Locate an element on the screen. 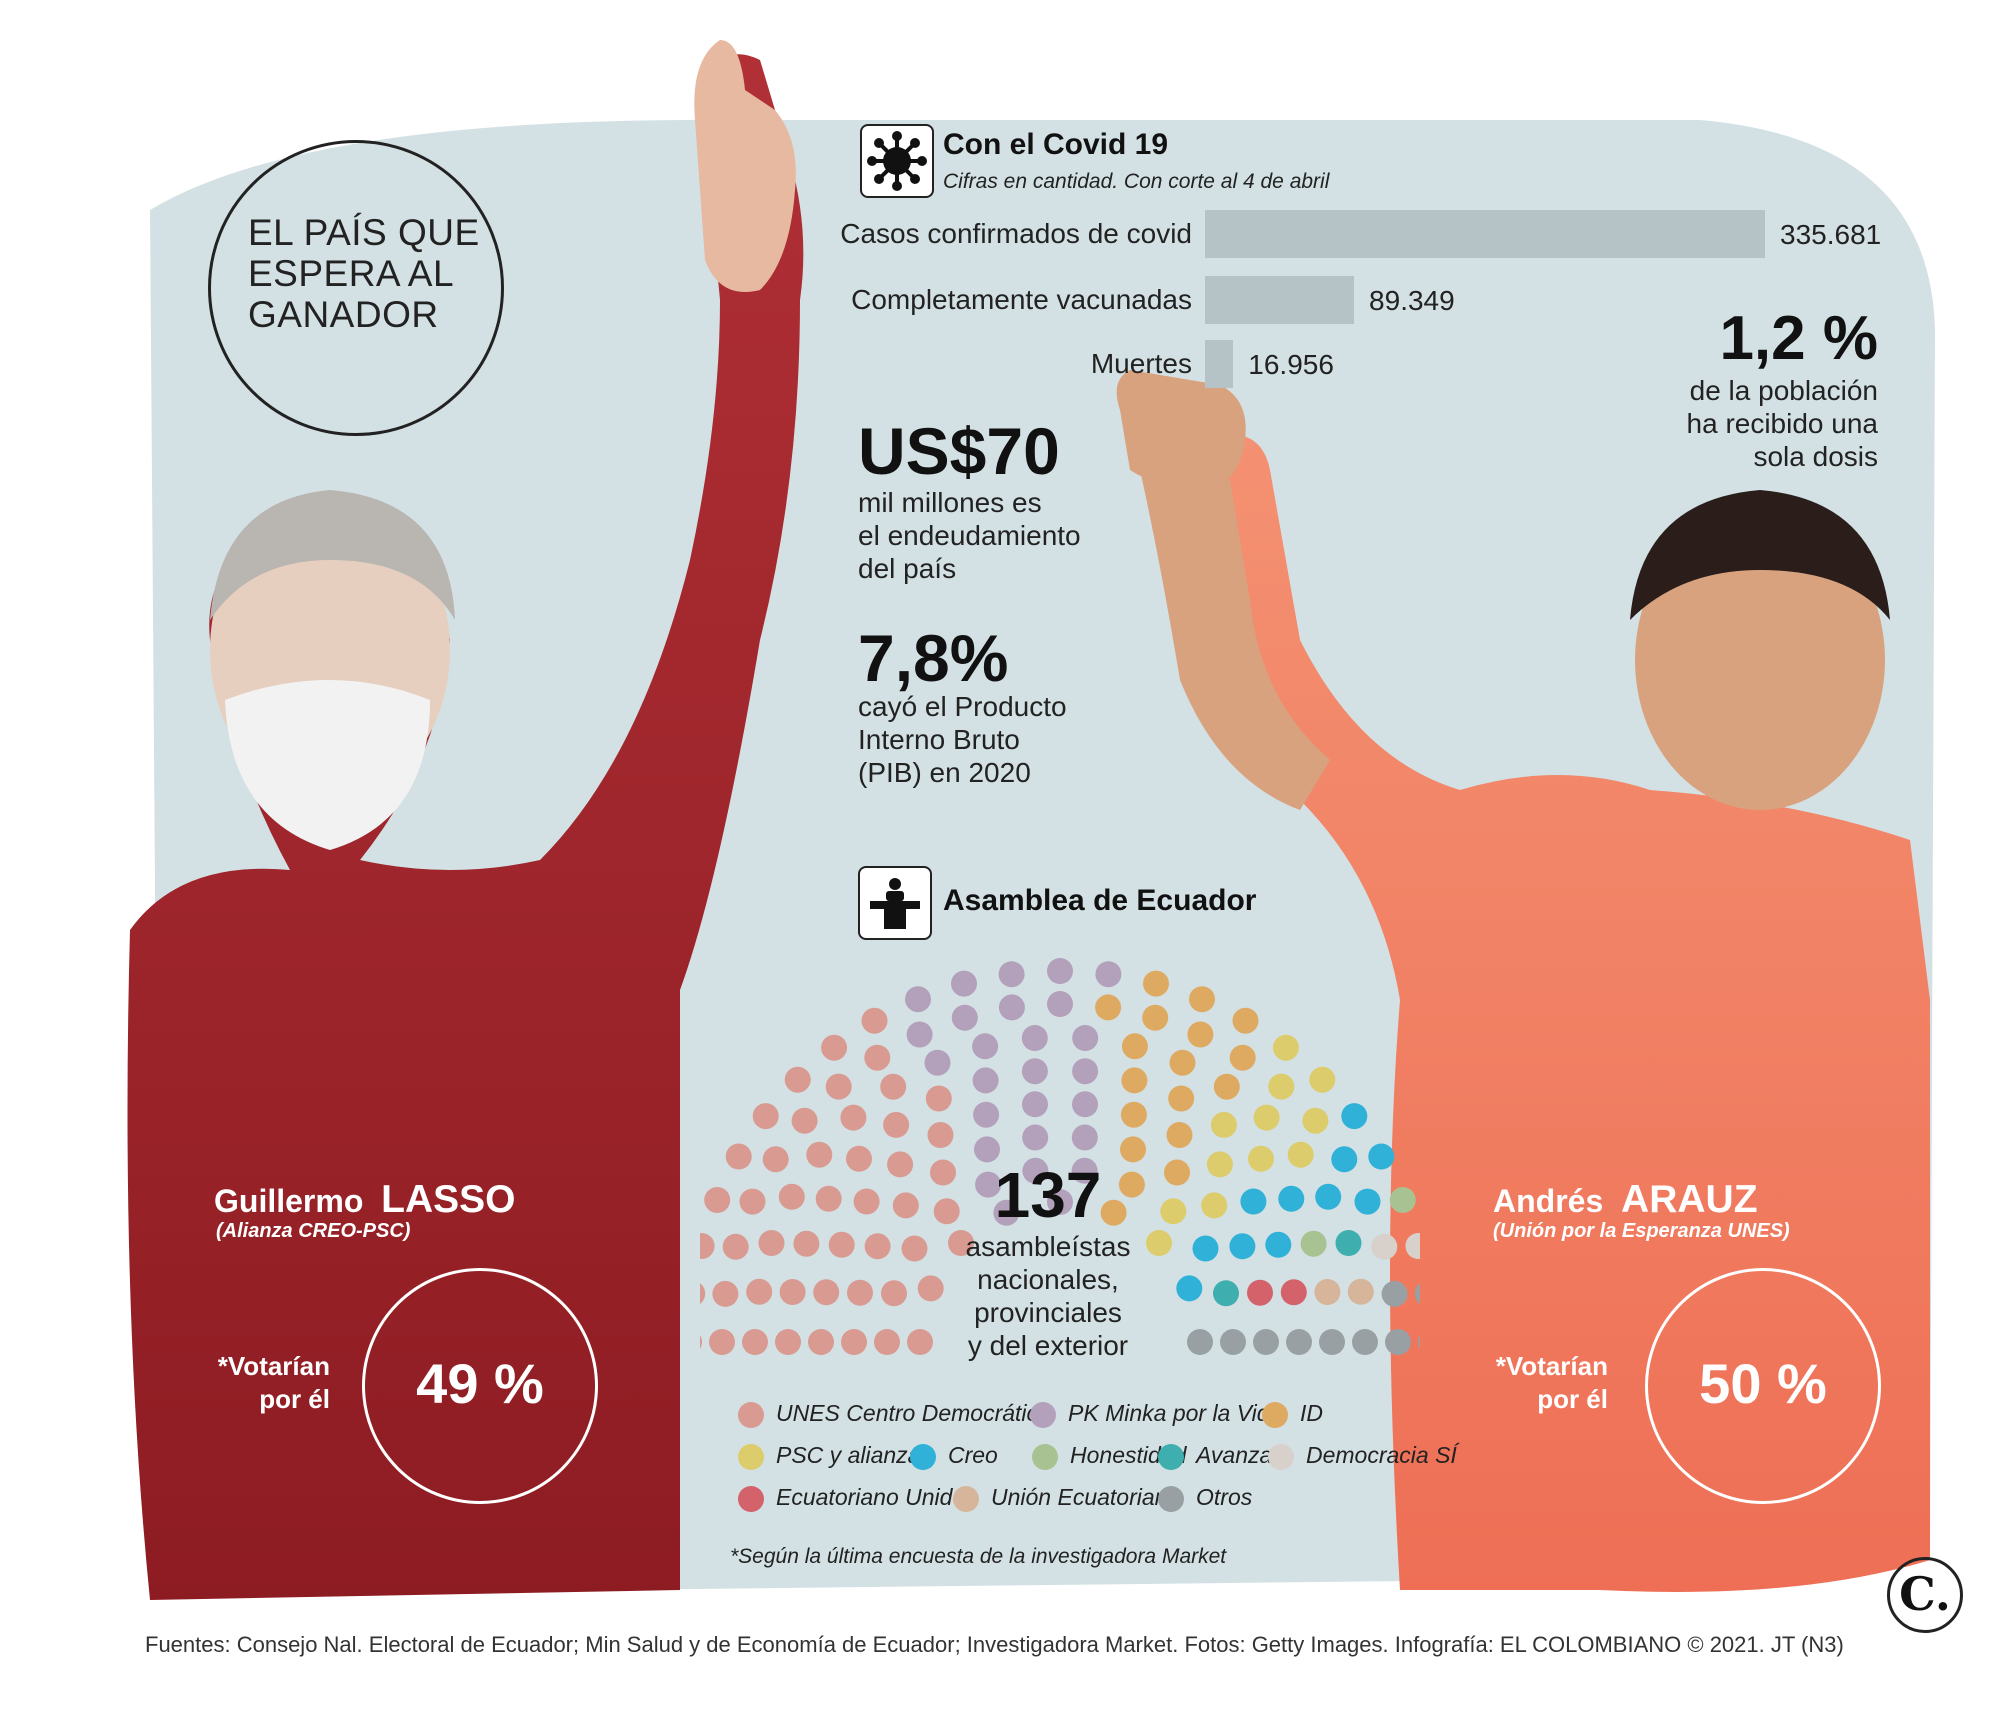 The width and height of the screenshot is (2000, 1725). lasso-vote-label-1: *Votarían is located at coordinates (273, 1366).